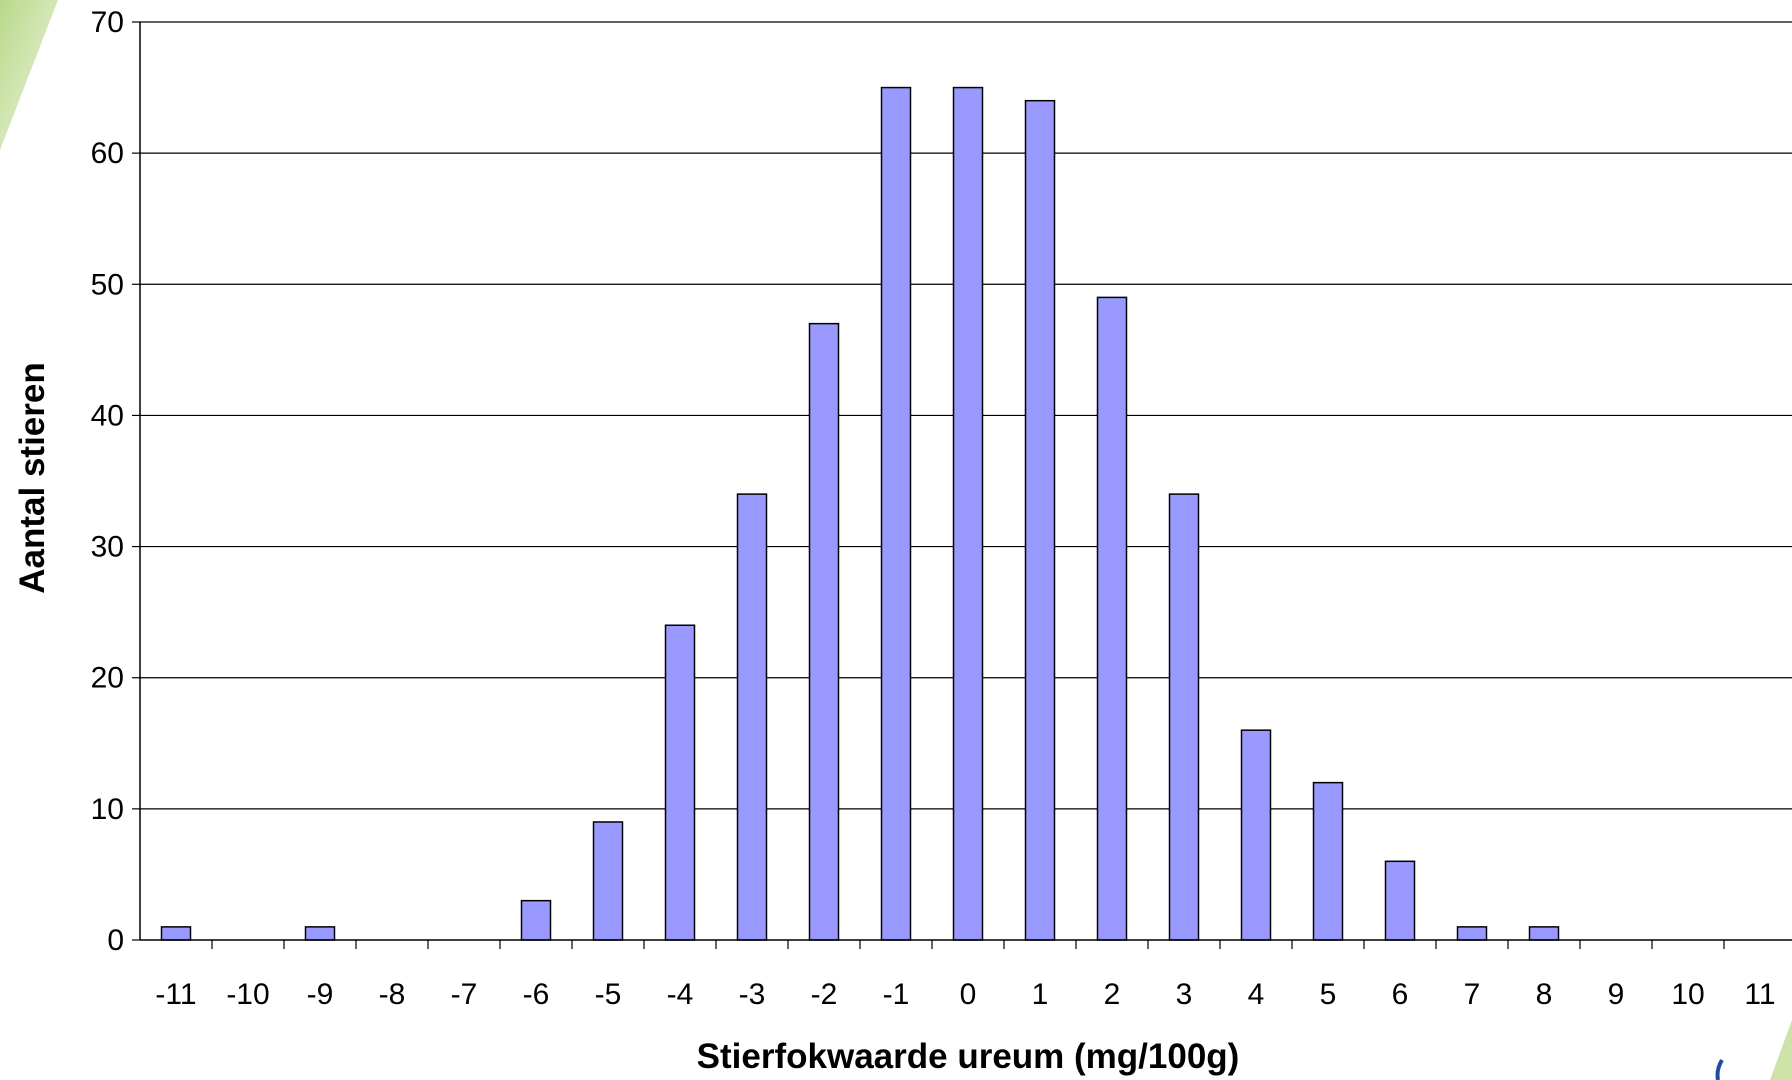 The height and width of the screenshot is (1080, 1792). Describe the element at coordinates (1184, 994) in the screenshot. I see `x-tick-label: 3` at that location.